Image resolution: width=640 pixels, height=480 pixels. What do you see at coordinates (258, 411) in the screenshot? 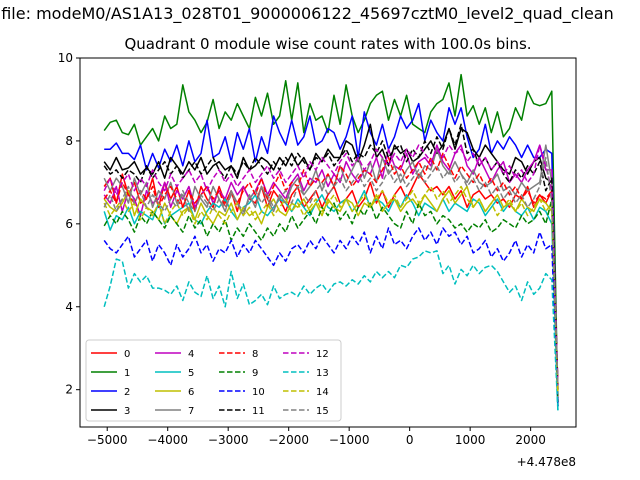
I see `legend-label-11: 11` at bounding box center [258, 411].